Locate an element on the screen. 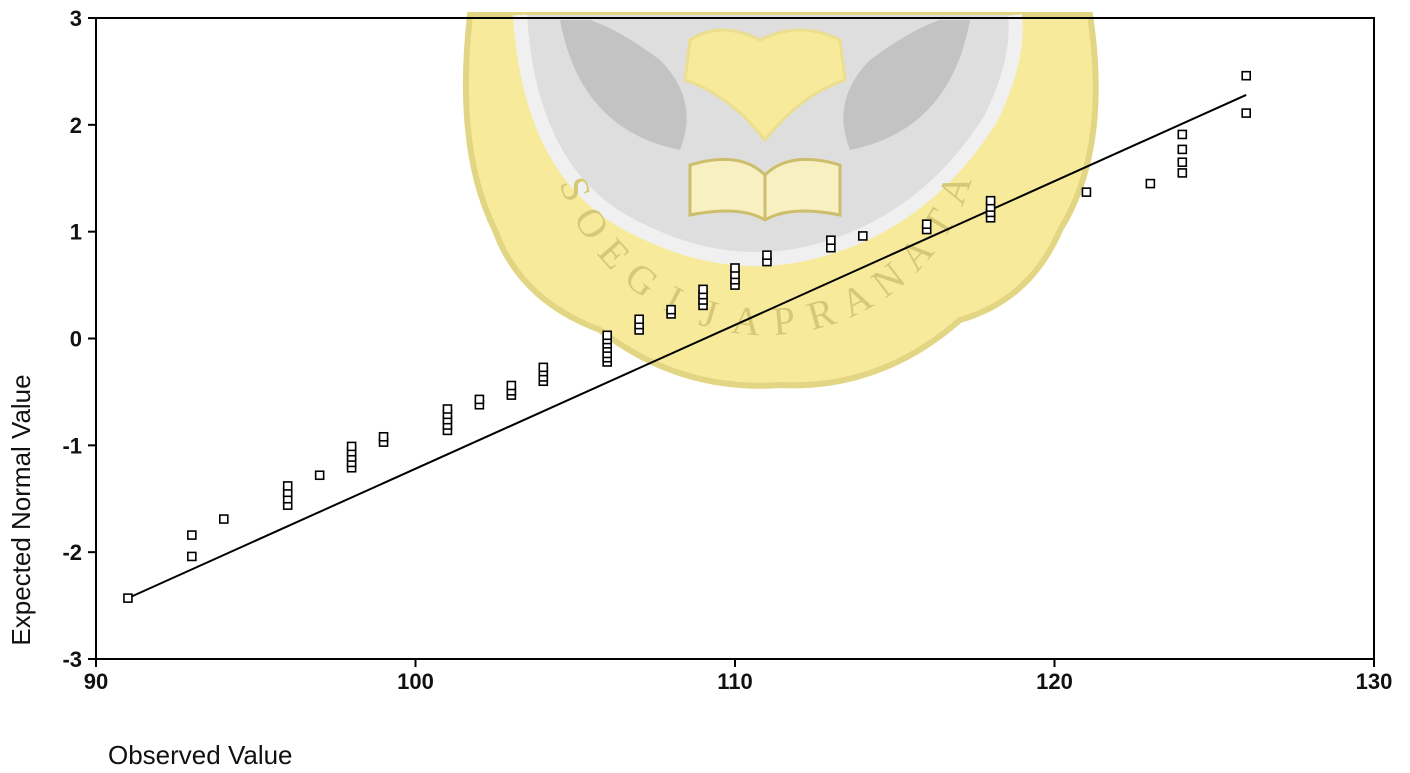 The width and height of the screenshot is (1410, 773). seal-crown-scroll is located at coordinates (765, 85).